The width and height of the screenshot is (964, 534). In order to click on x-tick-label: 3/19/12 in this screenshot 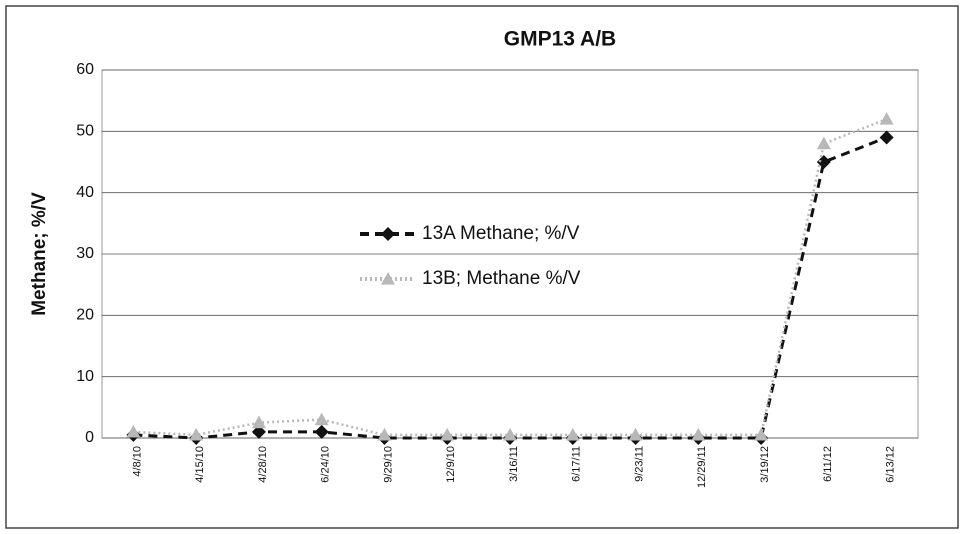, I will do `click(765, 464)`.